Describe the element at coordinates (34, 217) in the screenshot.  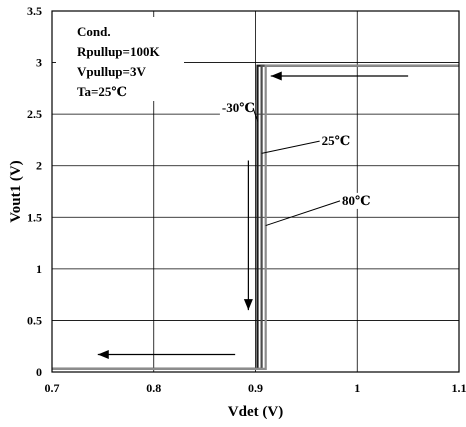
I see `y-tick-label: 1.5` at that location.